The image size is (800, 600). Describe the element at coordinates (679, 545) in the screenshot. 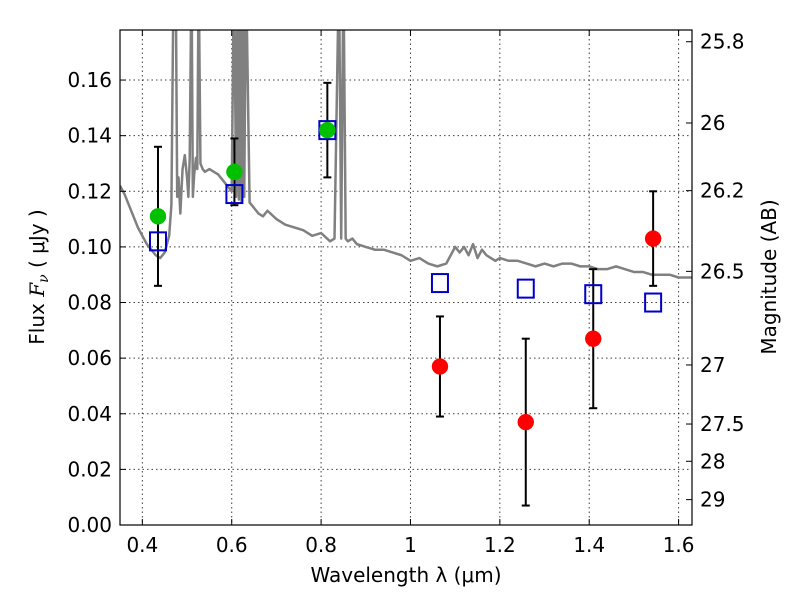

I see `x-tick-label: 1.6` at that location.